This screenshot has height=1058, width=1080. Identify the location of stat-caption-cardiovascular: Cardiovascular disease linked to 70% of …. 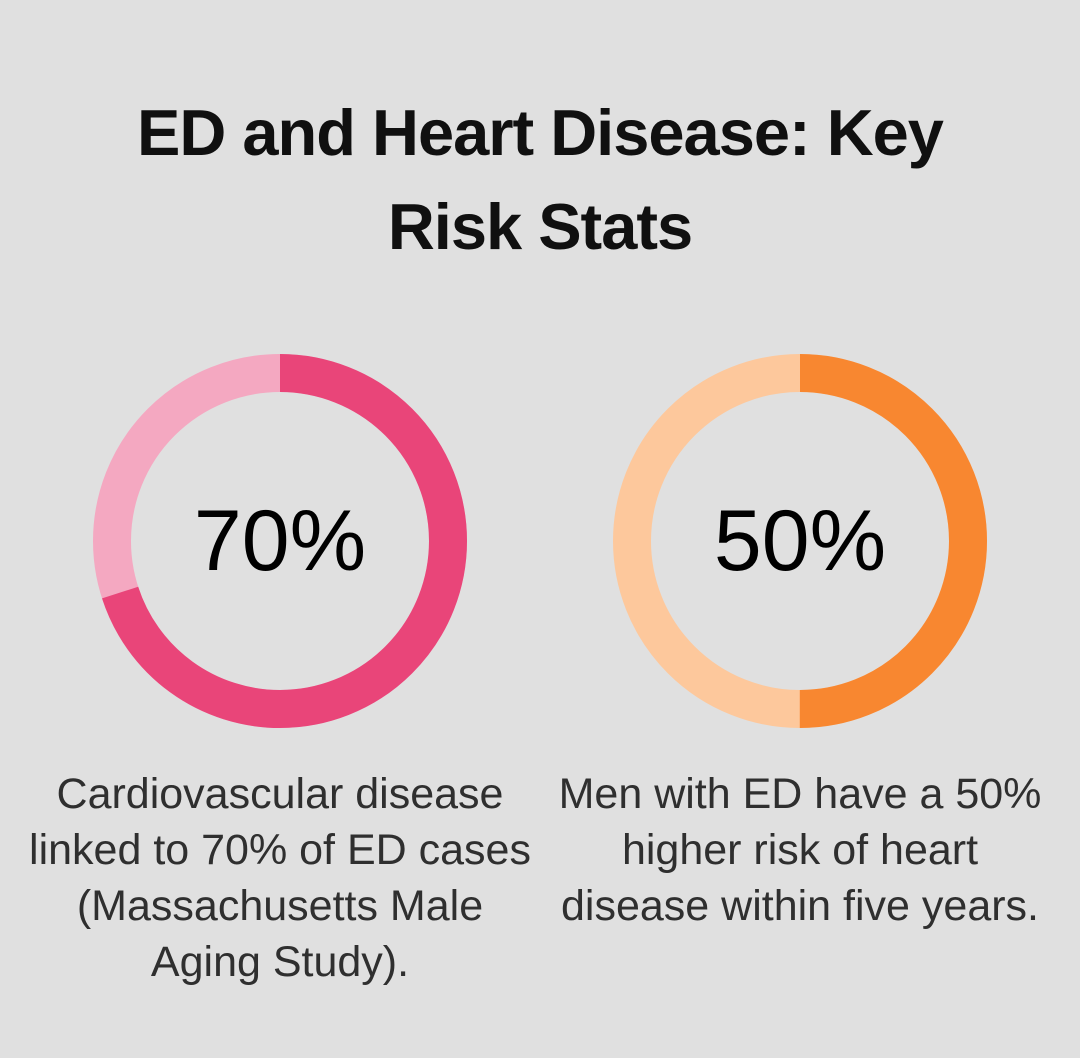
(280, 878).